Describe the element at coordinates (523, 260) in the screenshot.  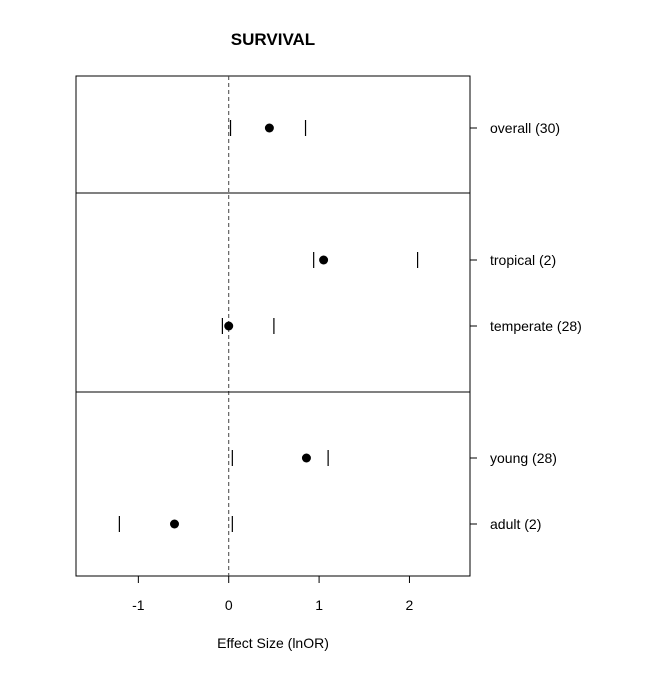
I see `y-tick-label: tropical (2)` at that location.